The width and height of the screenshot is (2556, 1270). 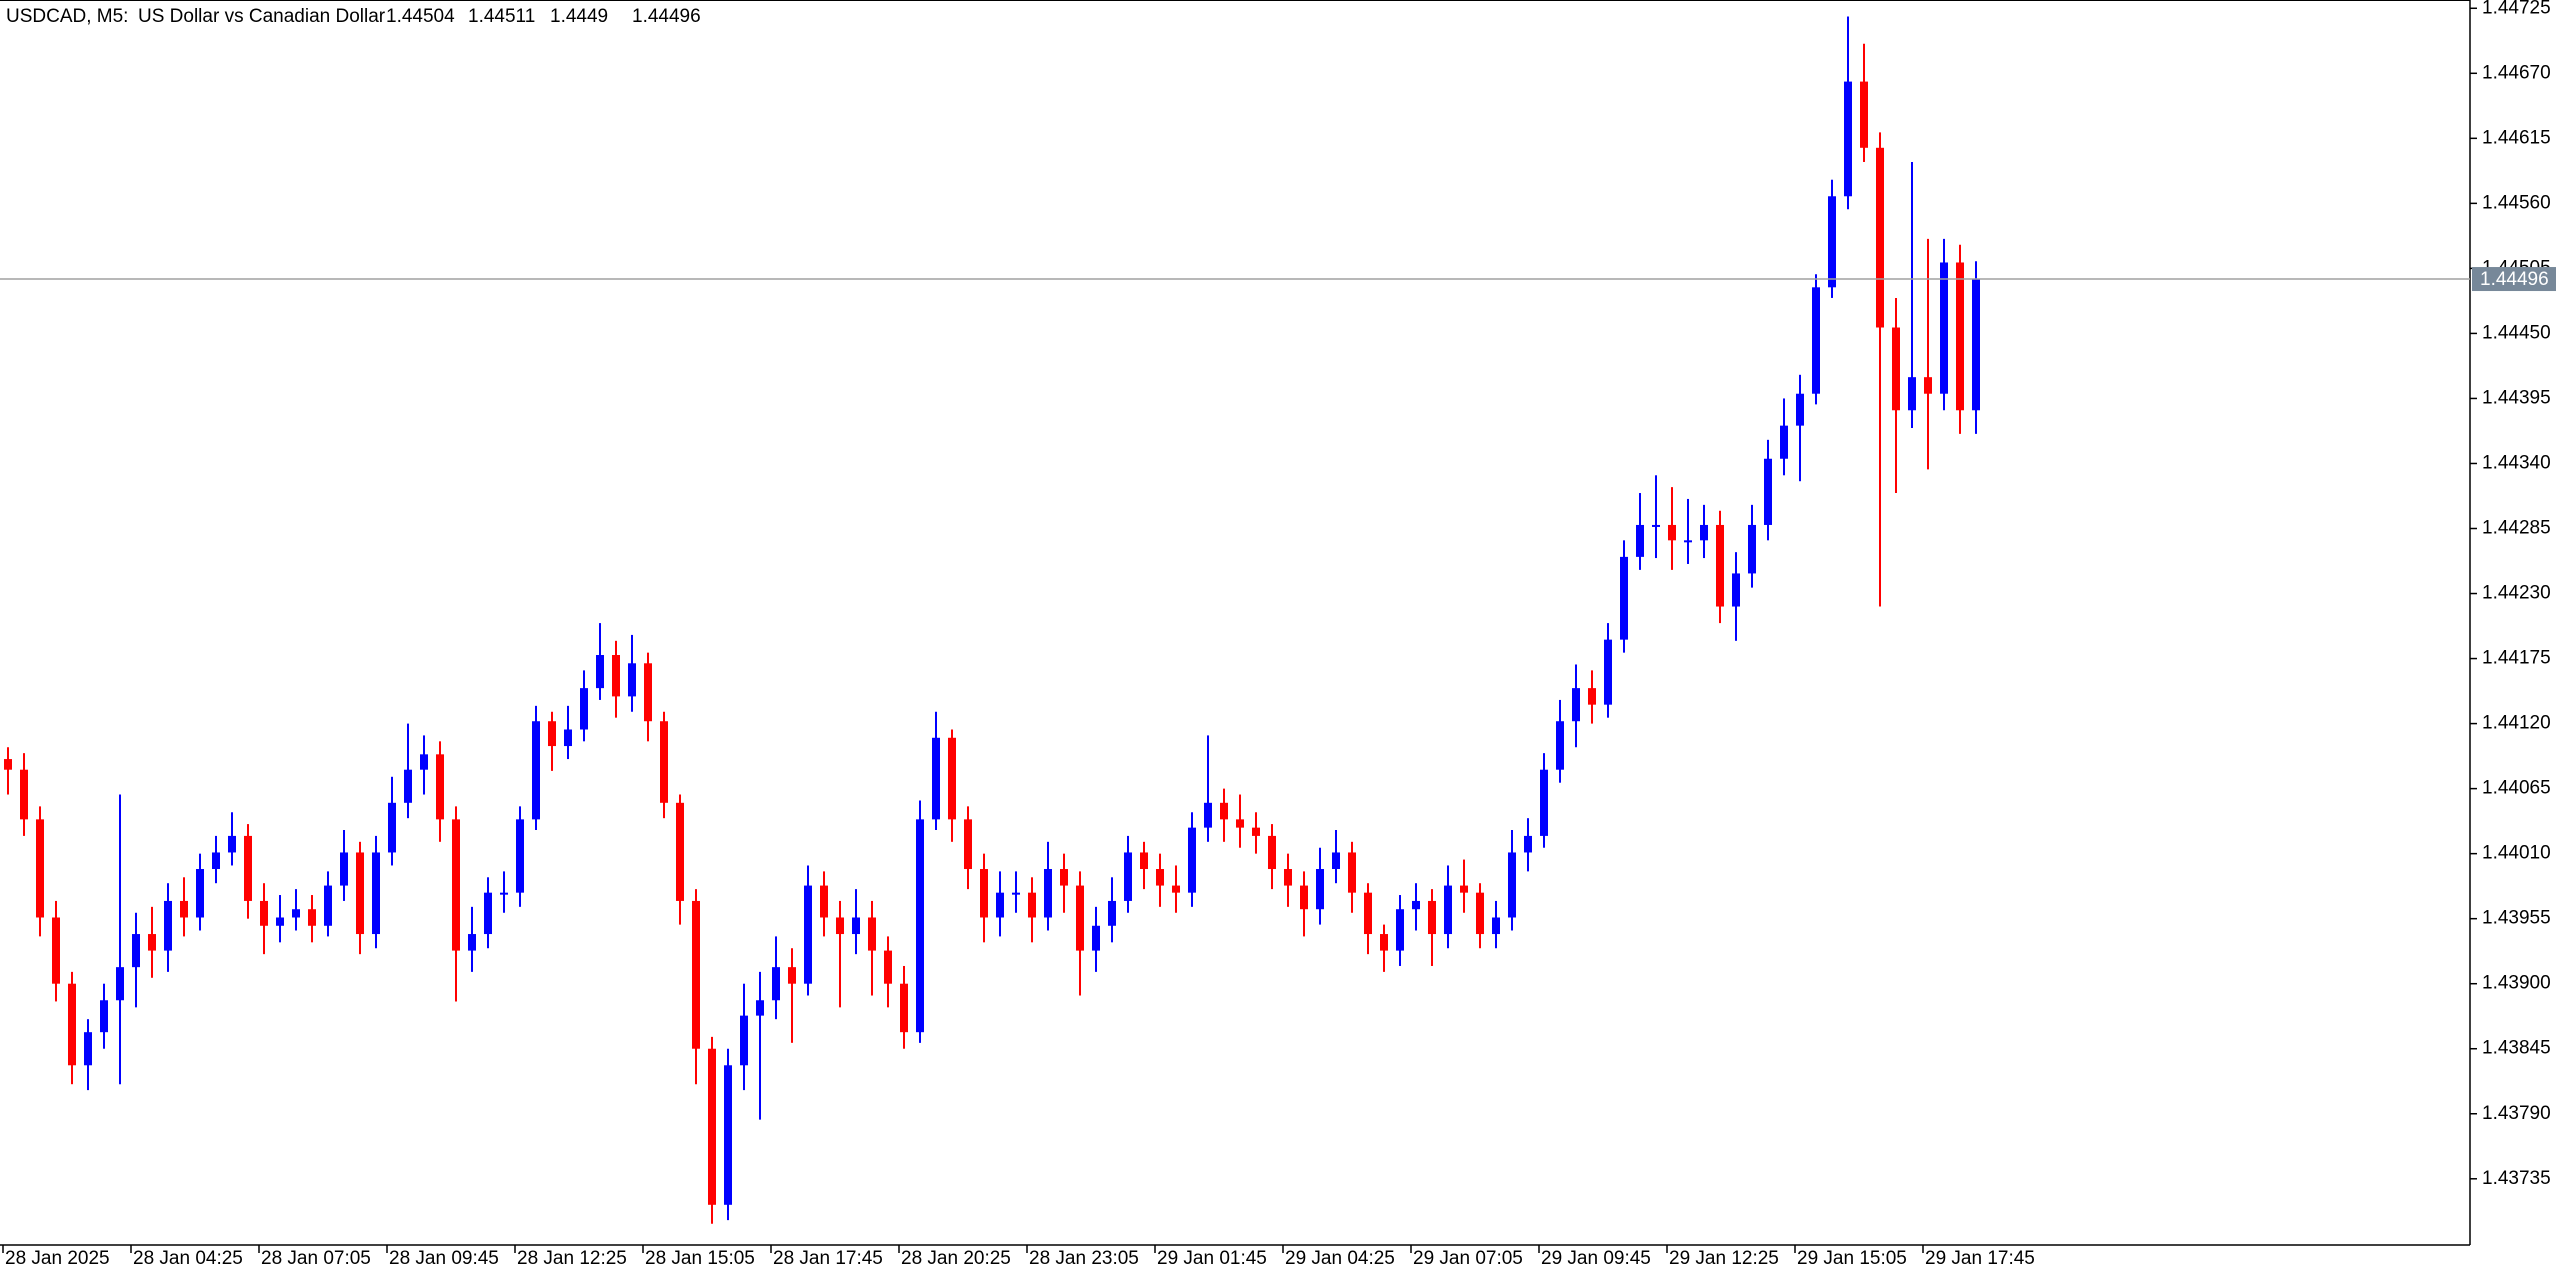 What do you see at coordinates (2516, 658) in the screenshot?
I see `y-tick-label: 1.44175` at bounding box center [2516, 658].